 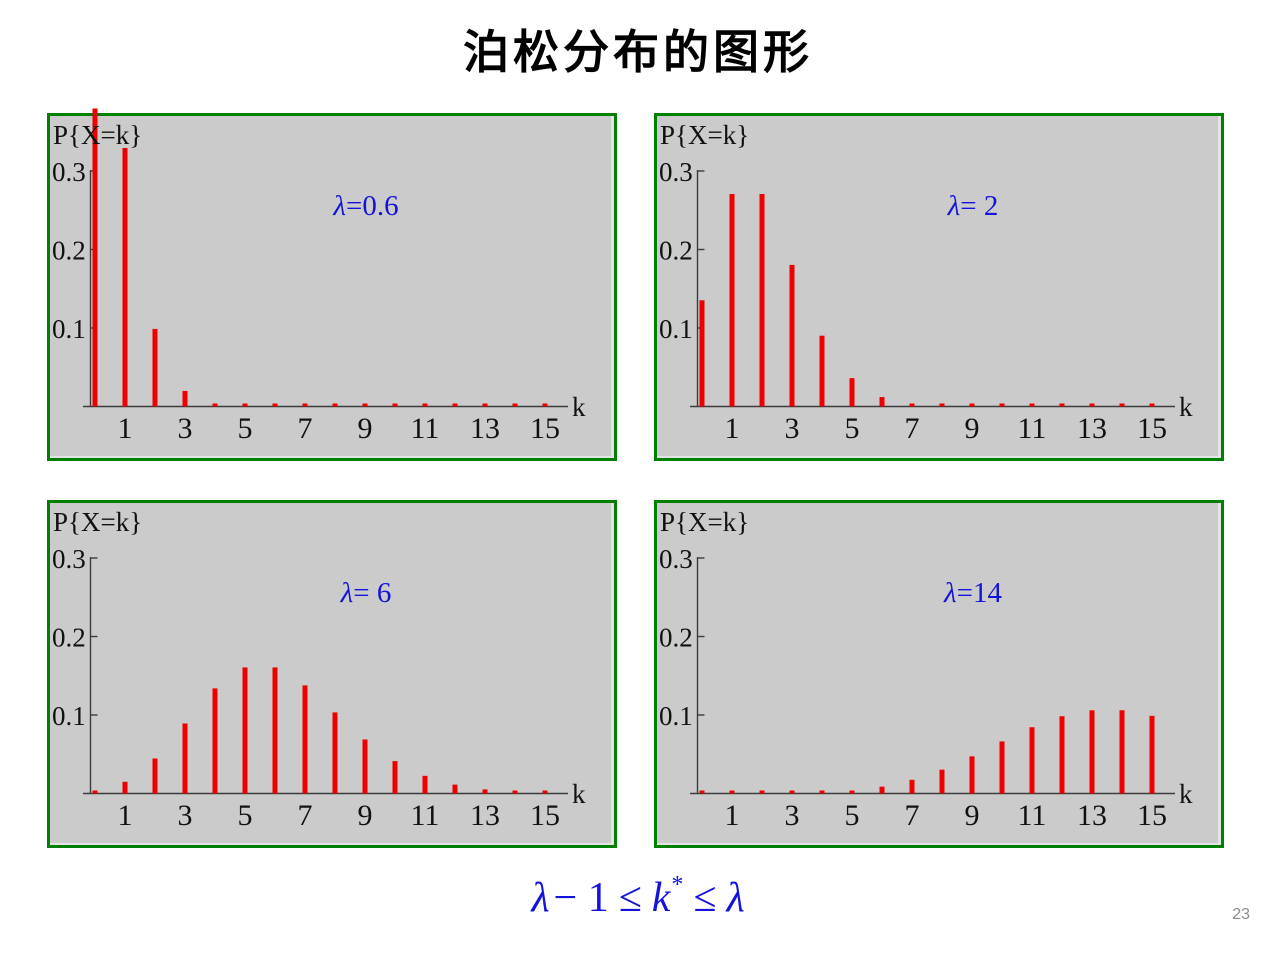 I want to click on page-number: 23, so click(x=1241, y=914).